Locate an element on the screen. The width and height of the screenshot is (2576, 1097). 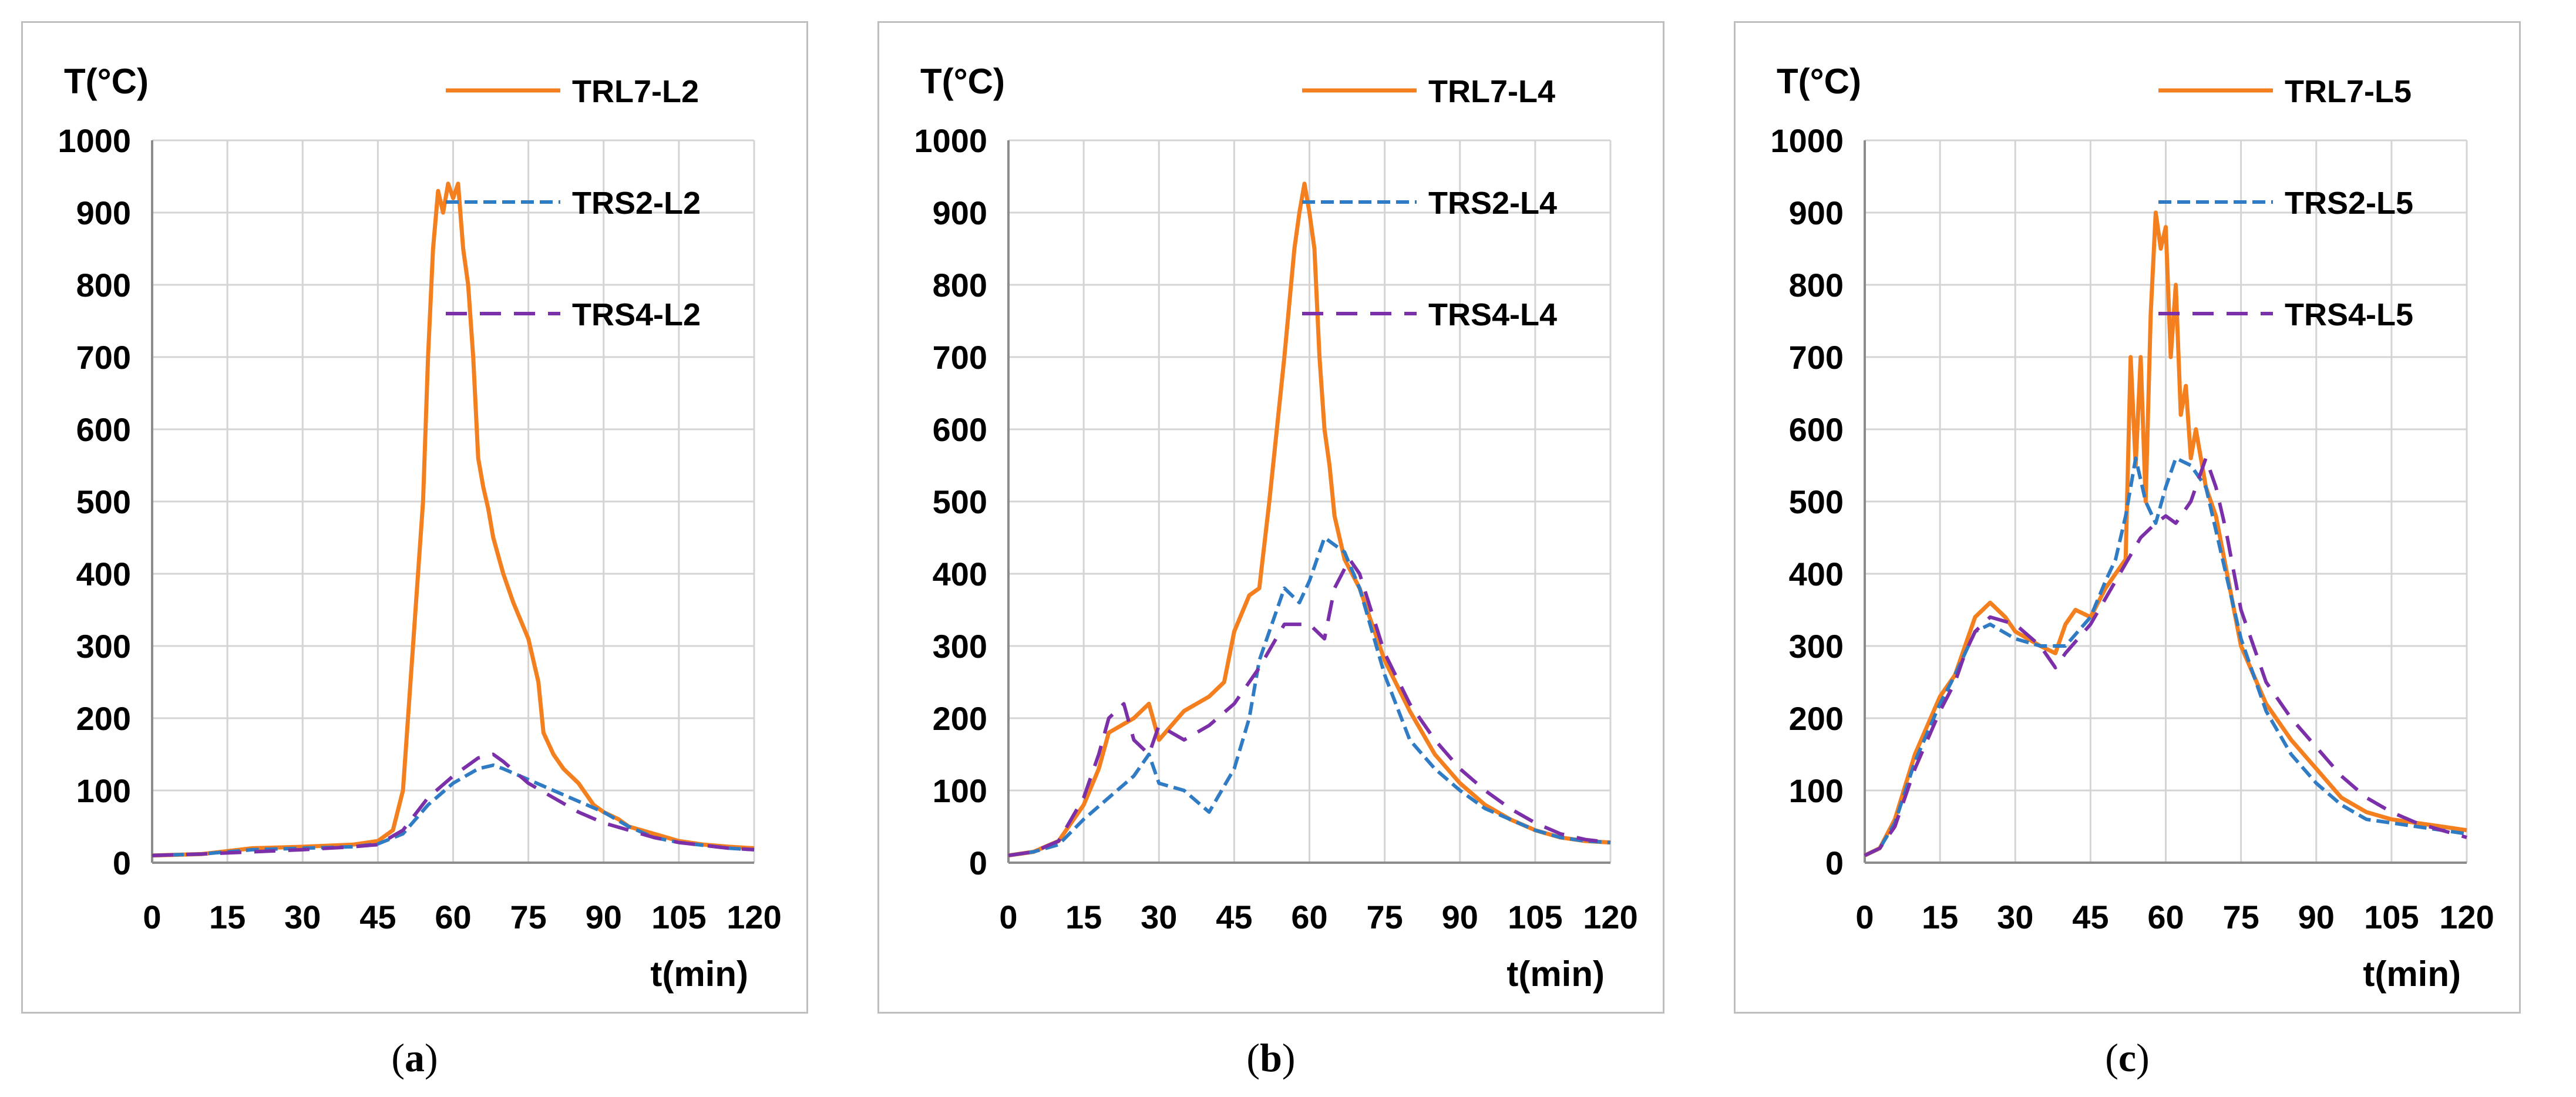
legend-label: TRS2-L5 is located at coordinates (2349, 203).